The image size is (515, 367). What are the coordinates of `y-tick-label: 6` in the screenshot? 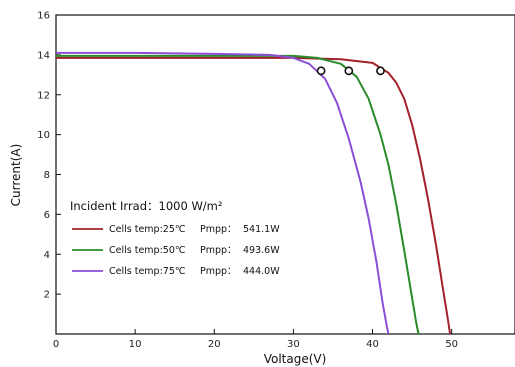 It's located at (47, 215).